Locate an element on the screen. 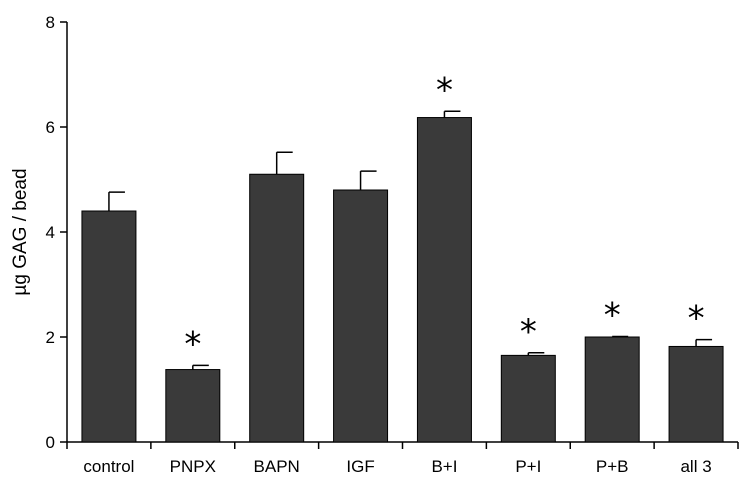 Image resolution: width=740 pixels, height=485 pixels. x-tick-label: P+I is located at coordinates (528, 466).